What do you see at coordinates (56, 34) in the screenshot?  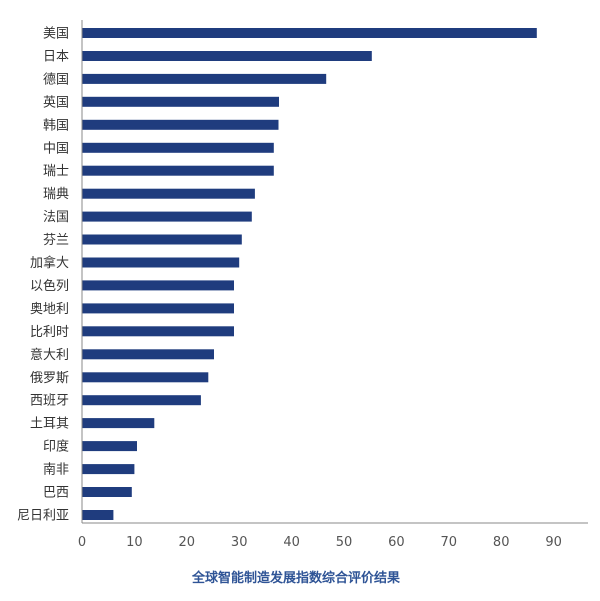 I see `category-label-0: 美国` at bounding box center [56, 34].